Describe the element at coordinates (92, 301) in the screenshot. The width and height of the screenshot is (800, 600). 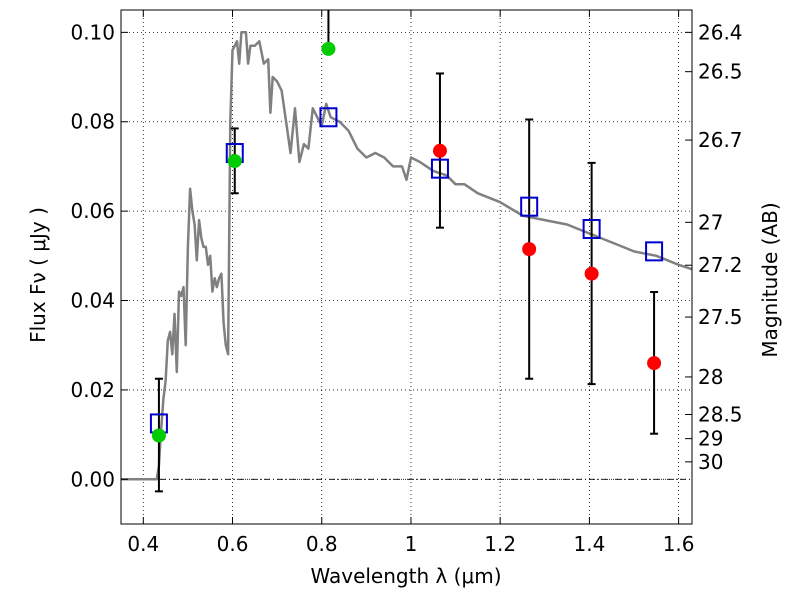
I see `y-tick-label: 0.04` at that location.